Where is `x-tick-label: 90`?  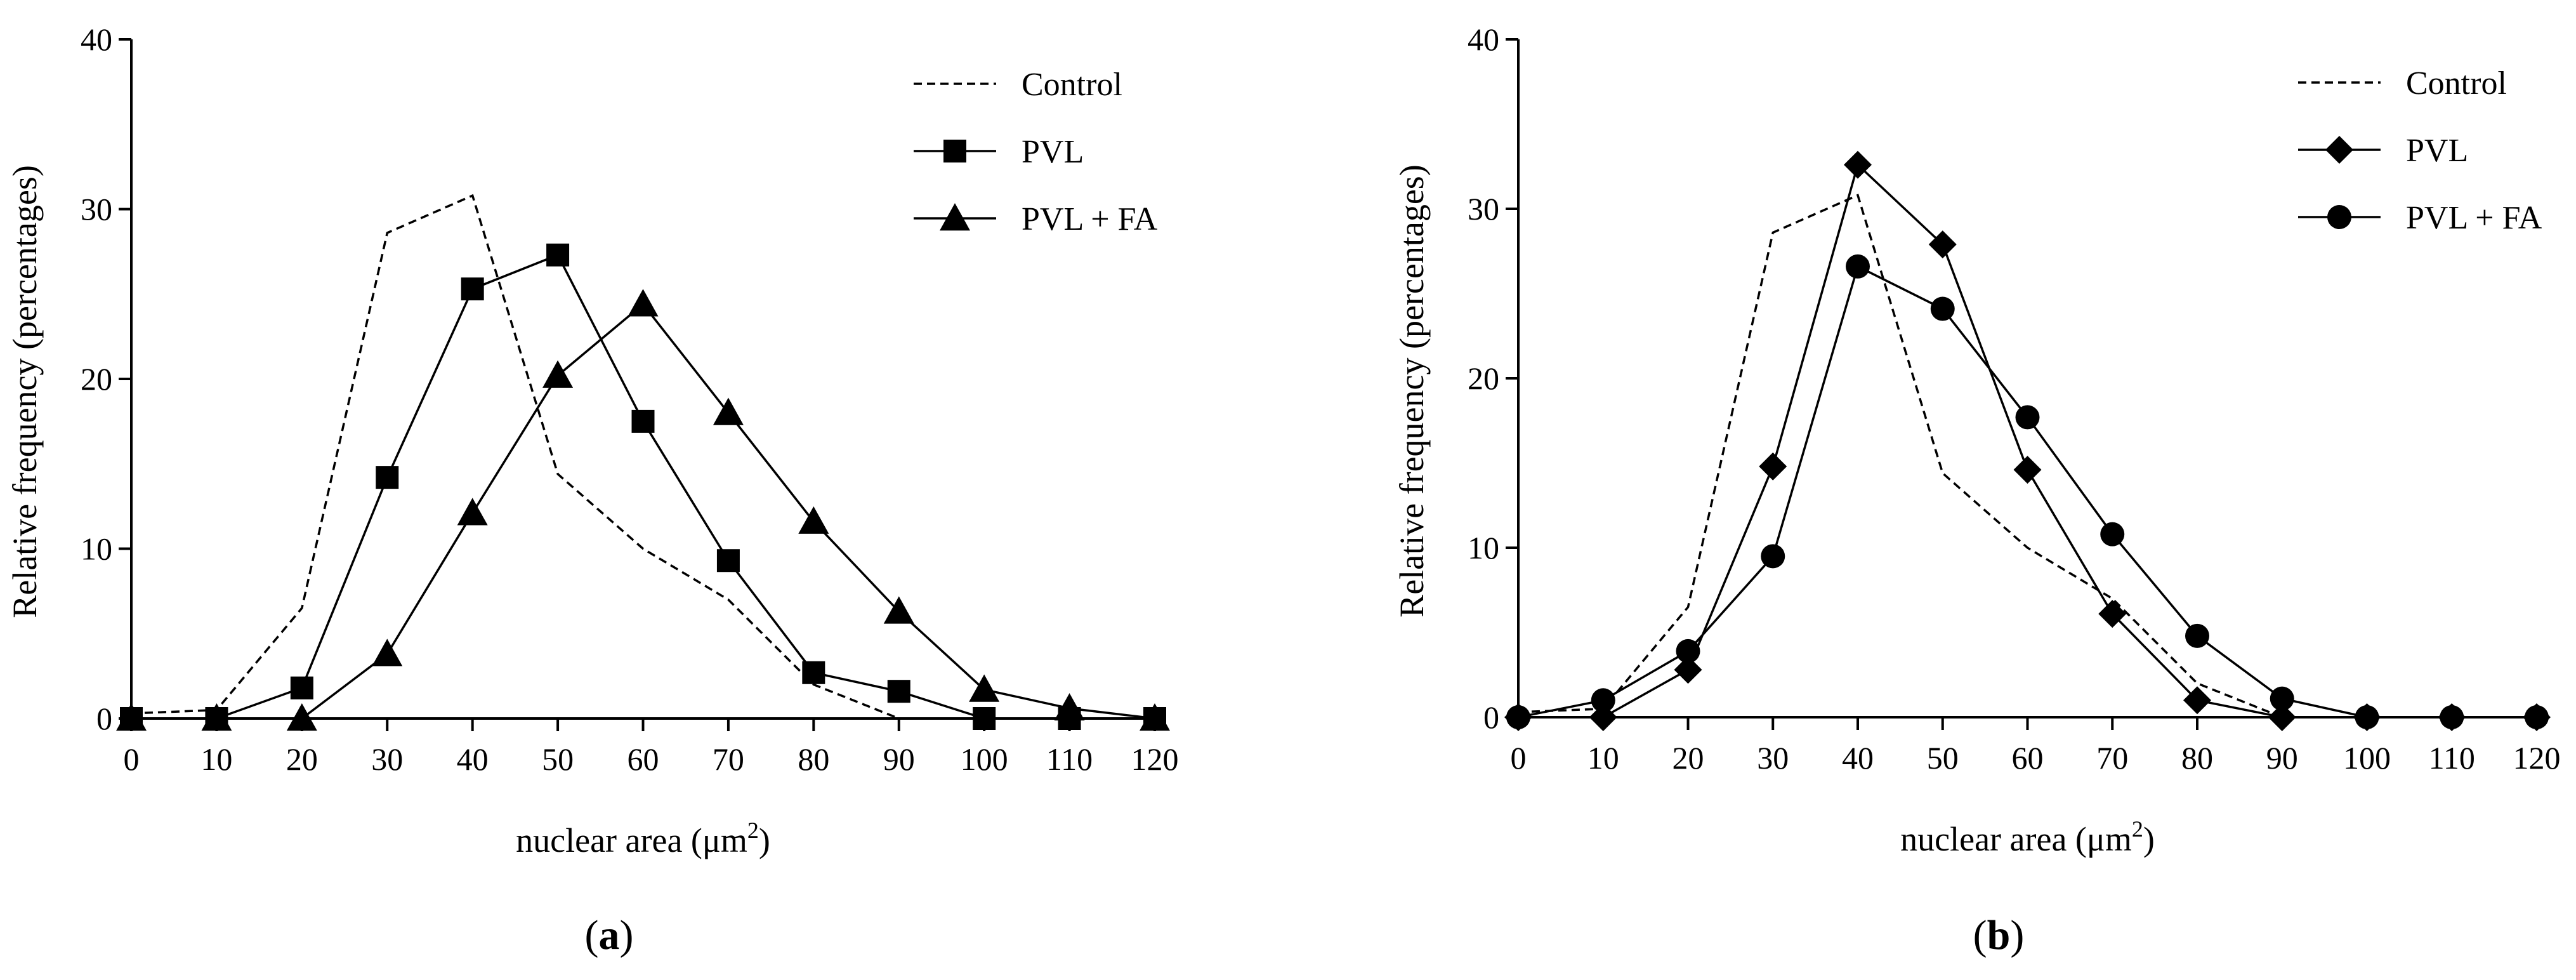
x-tick-label: 90 is located at coordinates (899, 759).